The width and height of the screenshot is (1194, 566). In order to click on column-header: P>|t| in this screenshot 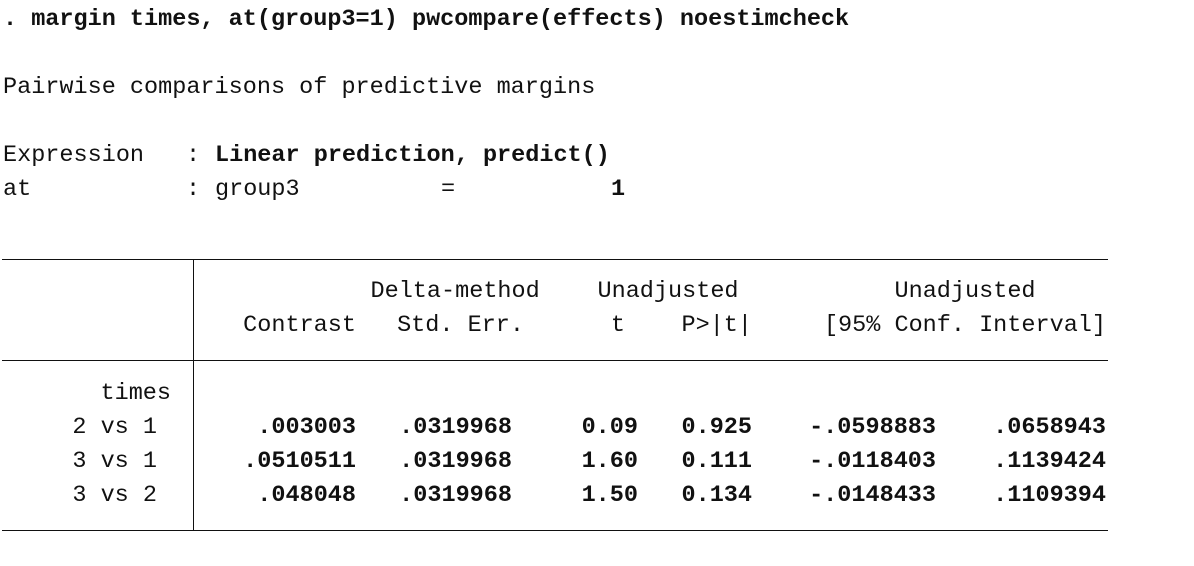, I will do `click(716, 325)`.